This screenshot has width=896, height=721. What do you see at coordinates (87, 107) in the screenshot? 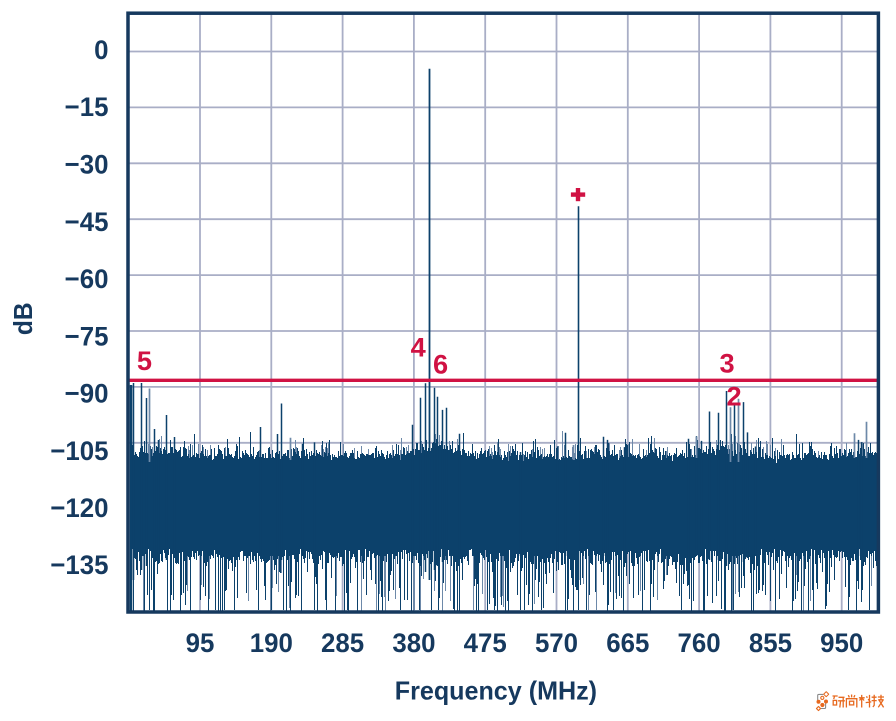
I see `svg-text: −15` at bounding box center [87, 107].